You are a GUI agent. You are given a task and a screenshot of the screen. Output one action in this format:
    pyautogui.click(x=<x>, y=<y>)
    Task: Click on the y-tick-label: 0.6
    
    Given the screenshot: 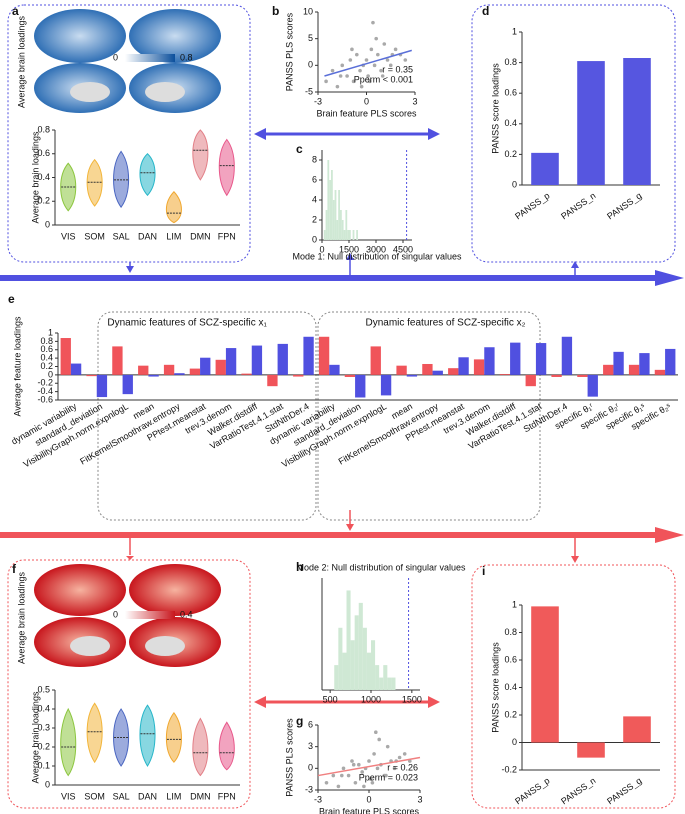 What is the action you would take?
    pyautogui.click(x=43, y=153)
    